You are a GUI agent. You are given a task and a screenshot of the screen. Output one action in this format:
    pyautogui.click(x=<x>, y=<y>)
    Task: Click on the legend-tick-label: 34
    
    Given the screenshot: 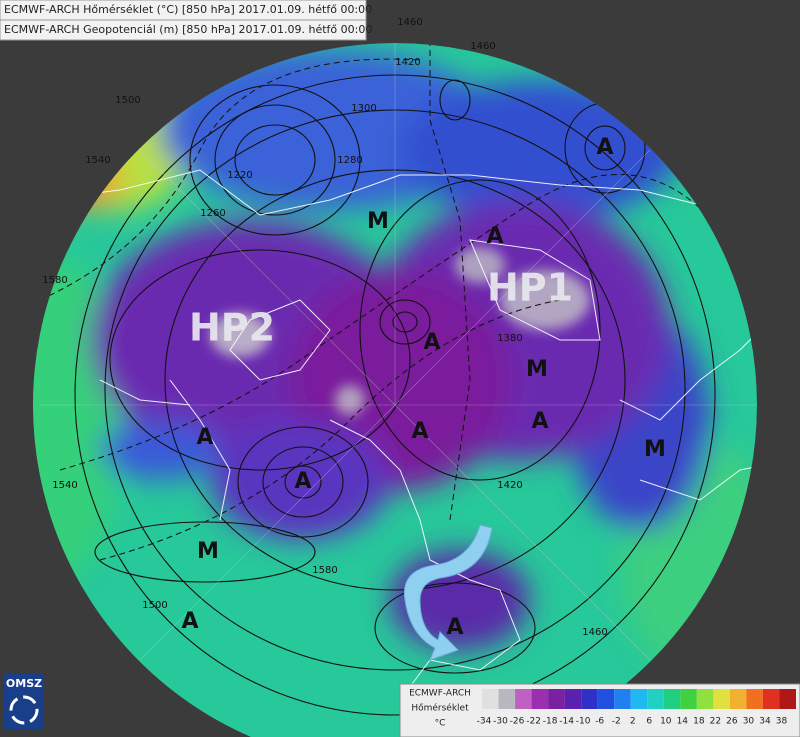 What is the action you would take?
    pyautogui.click(x=765, y=722)
    